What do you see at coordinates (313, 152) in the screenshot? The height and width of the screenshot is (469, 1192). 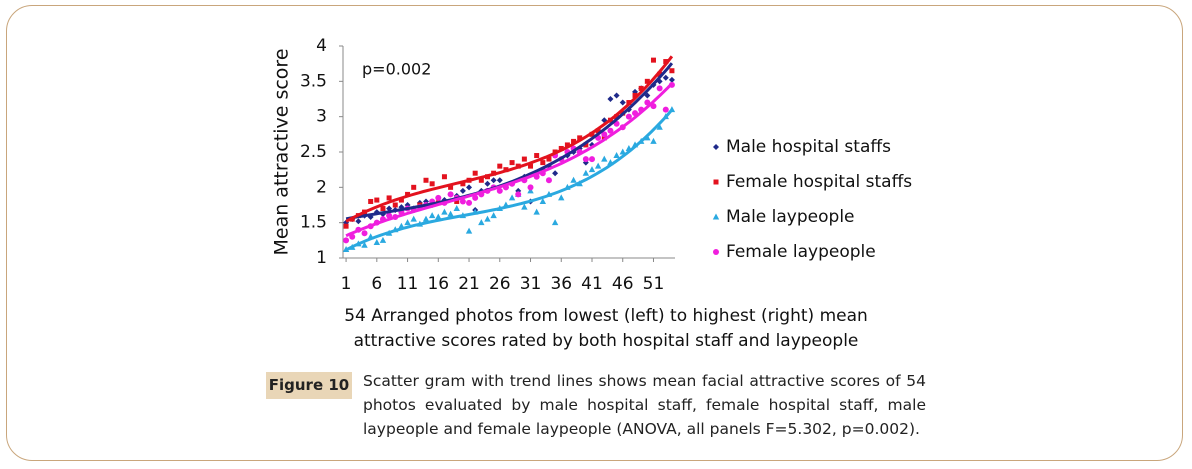 I see `y-tick-label: 2.5` at bounding box center [313, 152].